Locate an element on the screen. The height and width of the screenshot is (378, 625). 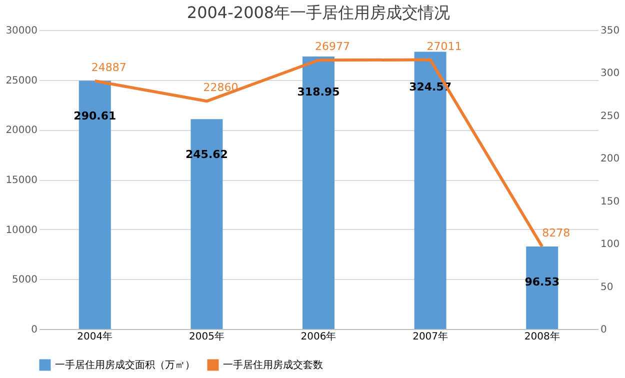
y2-tick-label: 150 is located at coordinates (610, 202).